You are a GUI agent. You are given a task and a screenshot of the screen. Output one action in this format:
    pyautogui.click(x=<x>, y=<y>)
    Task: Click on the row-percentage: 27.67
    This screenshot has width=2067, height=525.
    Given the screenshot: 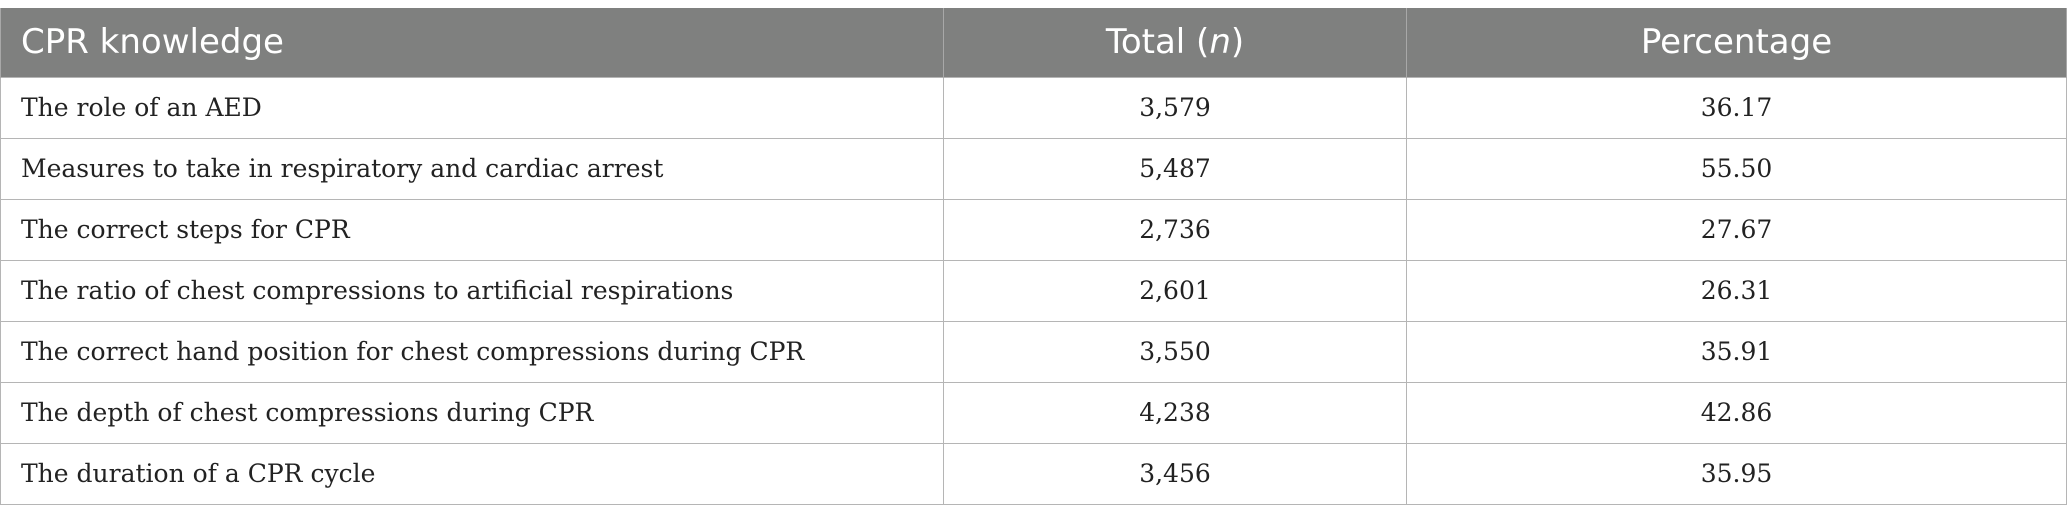 What is the action you would take?
    pyautogui.click(x=1736, y=229)
    